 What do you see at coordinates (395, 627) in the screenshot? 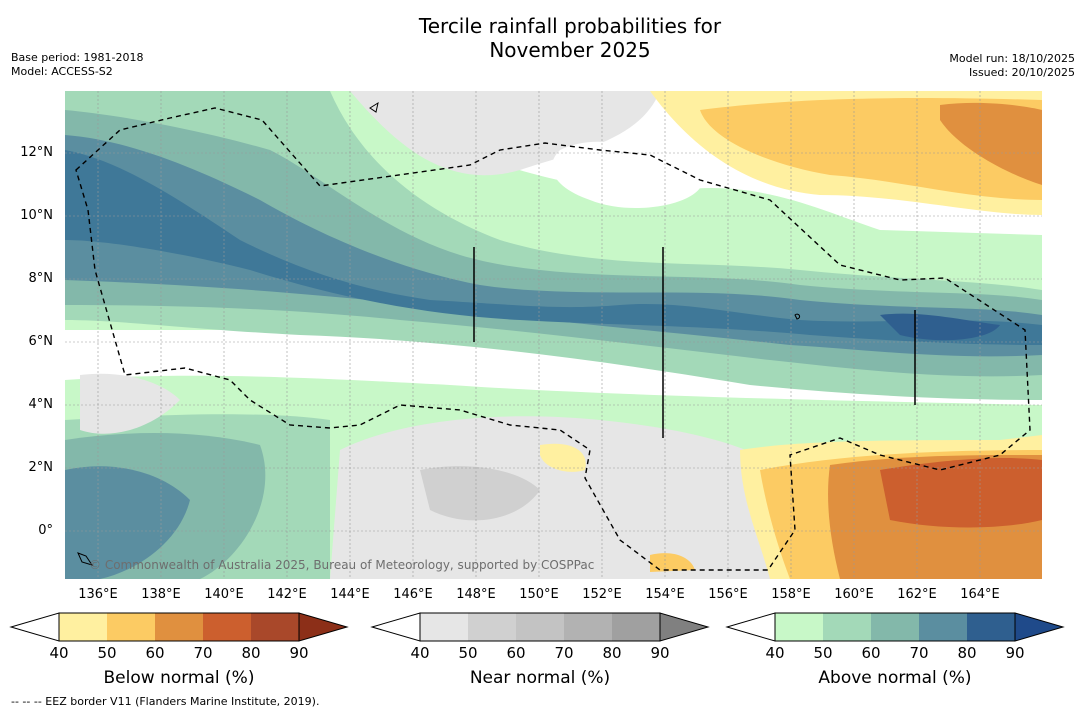
I see `cb-near-min` at bounding box center [395, 627].